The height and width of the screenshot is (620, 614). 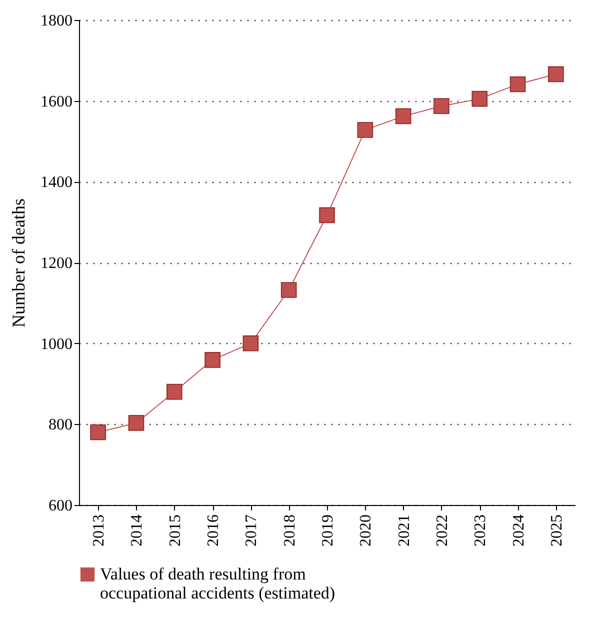 I want to click on x-tick-label: 2013, so click(x=99, y=530).